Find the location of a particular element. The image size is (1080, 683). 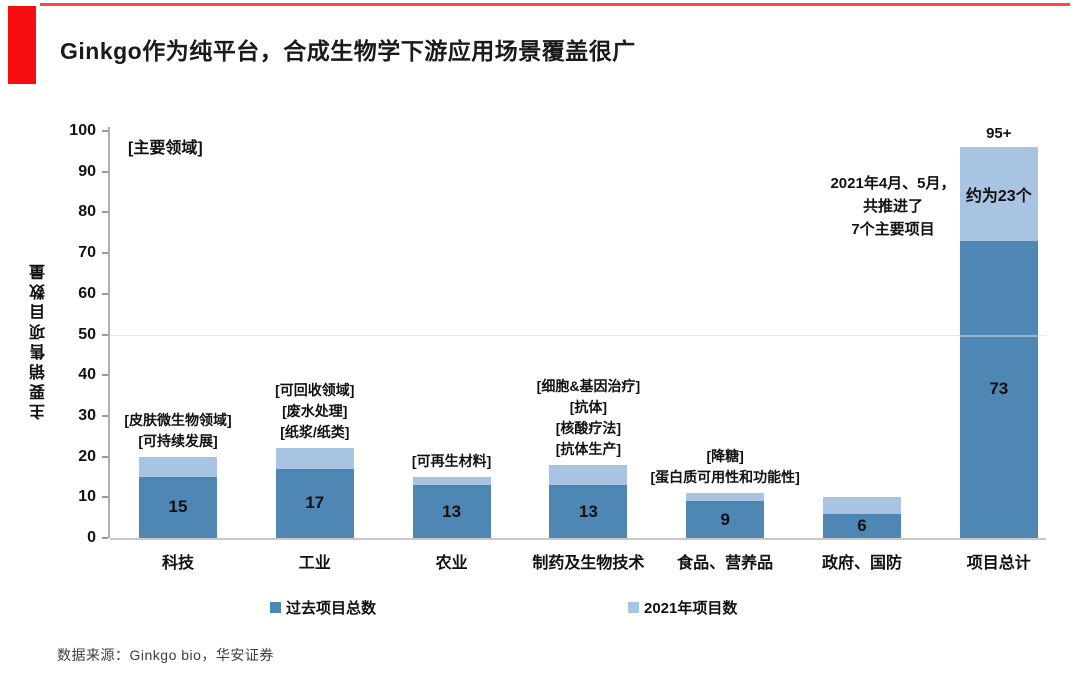

legend-item: 2021年项目数 is located at coordinates (682, 607).